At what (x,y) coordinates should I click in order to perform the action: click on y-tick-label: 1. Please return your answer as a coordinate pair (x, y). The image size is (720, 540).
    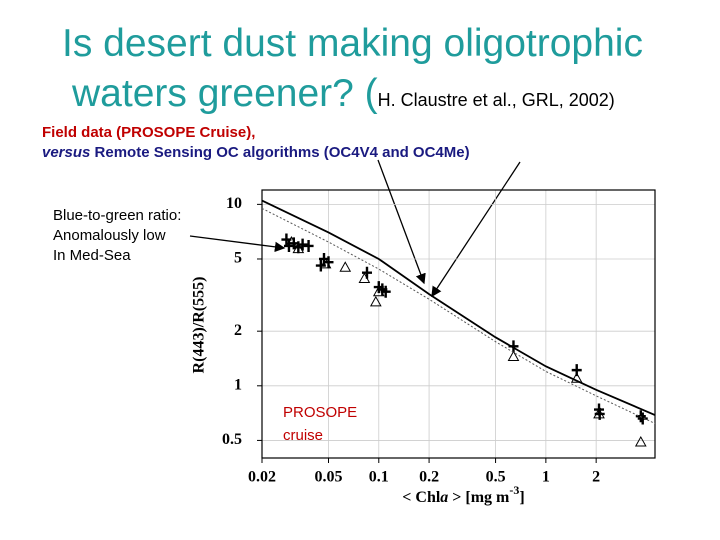
    Looking at the image, I should click on (238, 384).